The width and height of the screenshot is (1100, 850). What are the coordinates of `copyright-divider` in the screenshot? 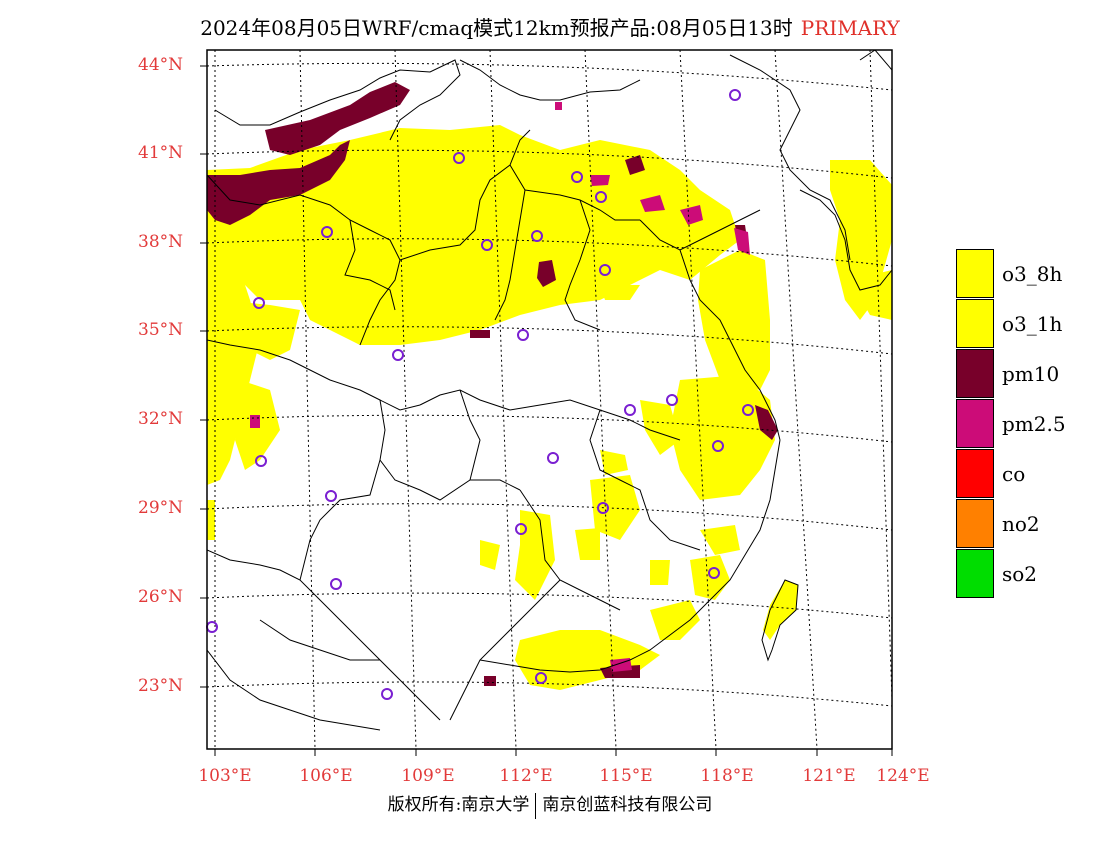 It's located at (536, 805).